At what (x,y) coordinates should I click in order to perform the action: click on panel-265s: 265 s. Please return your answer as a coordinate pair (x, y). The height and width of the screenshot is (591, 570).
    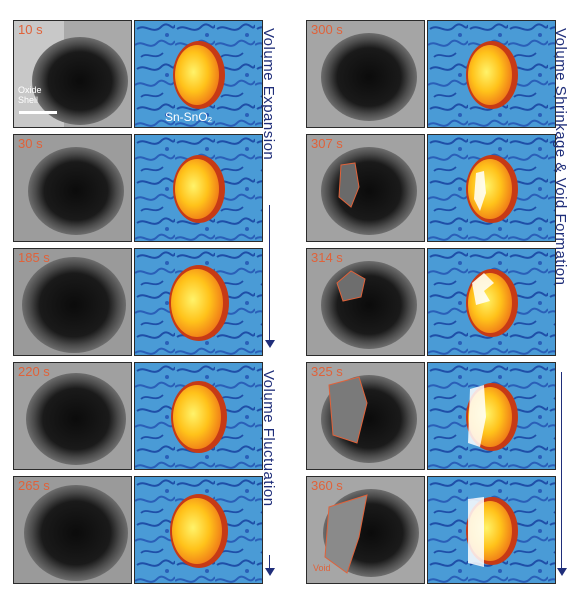
    Looking at the image, I should click on (138, 530).